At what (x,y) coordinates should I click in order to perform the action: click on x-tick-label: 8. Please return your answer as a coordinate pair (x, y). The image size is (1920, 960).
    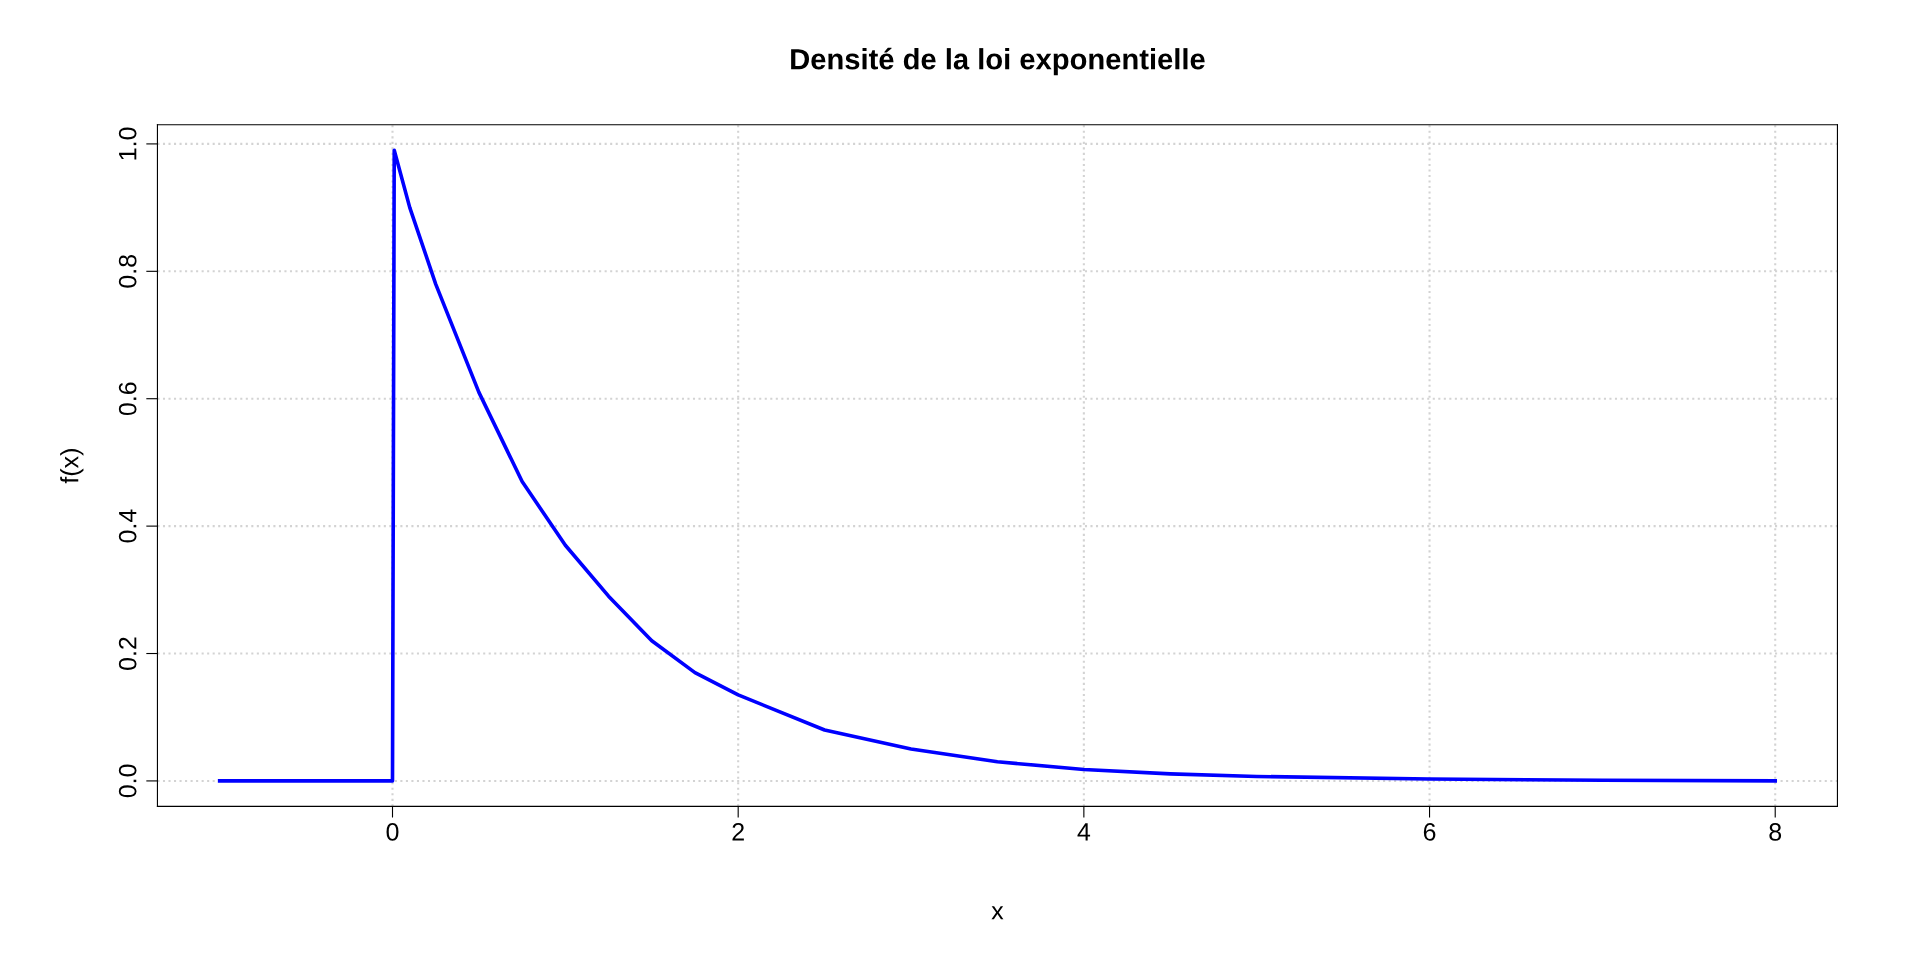
    Looking at the image, I should click on (1775, 832).